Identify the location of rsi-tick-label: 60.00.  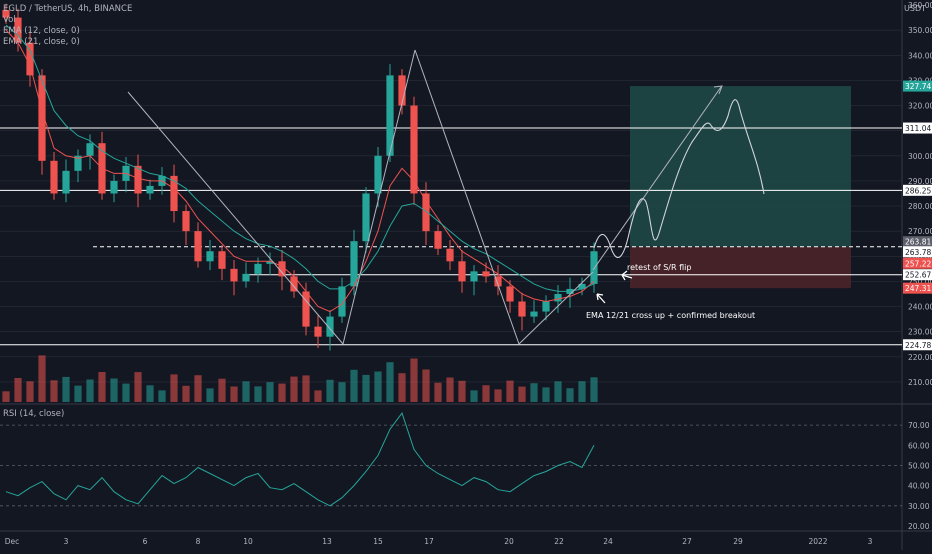
(919, 445).